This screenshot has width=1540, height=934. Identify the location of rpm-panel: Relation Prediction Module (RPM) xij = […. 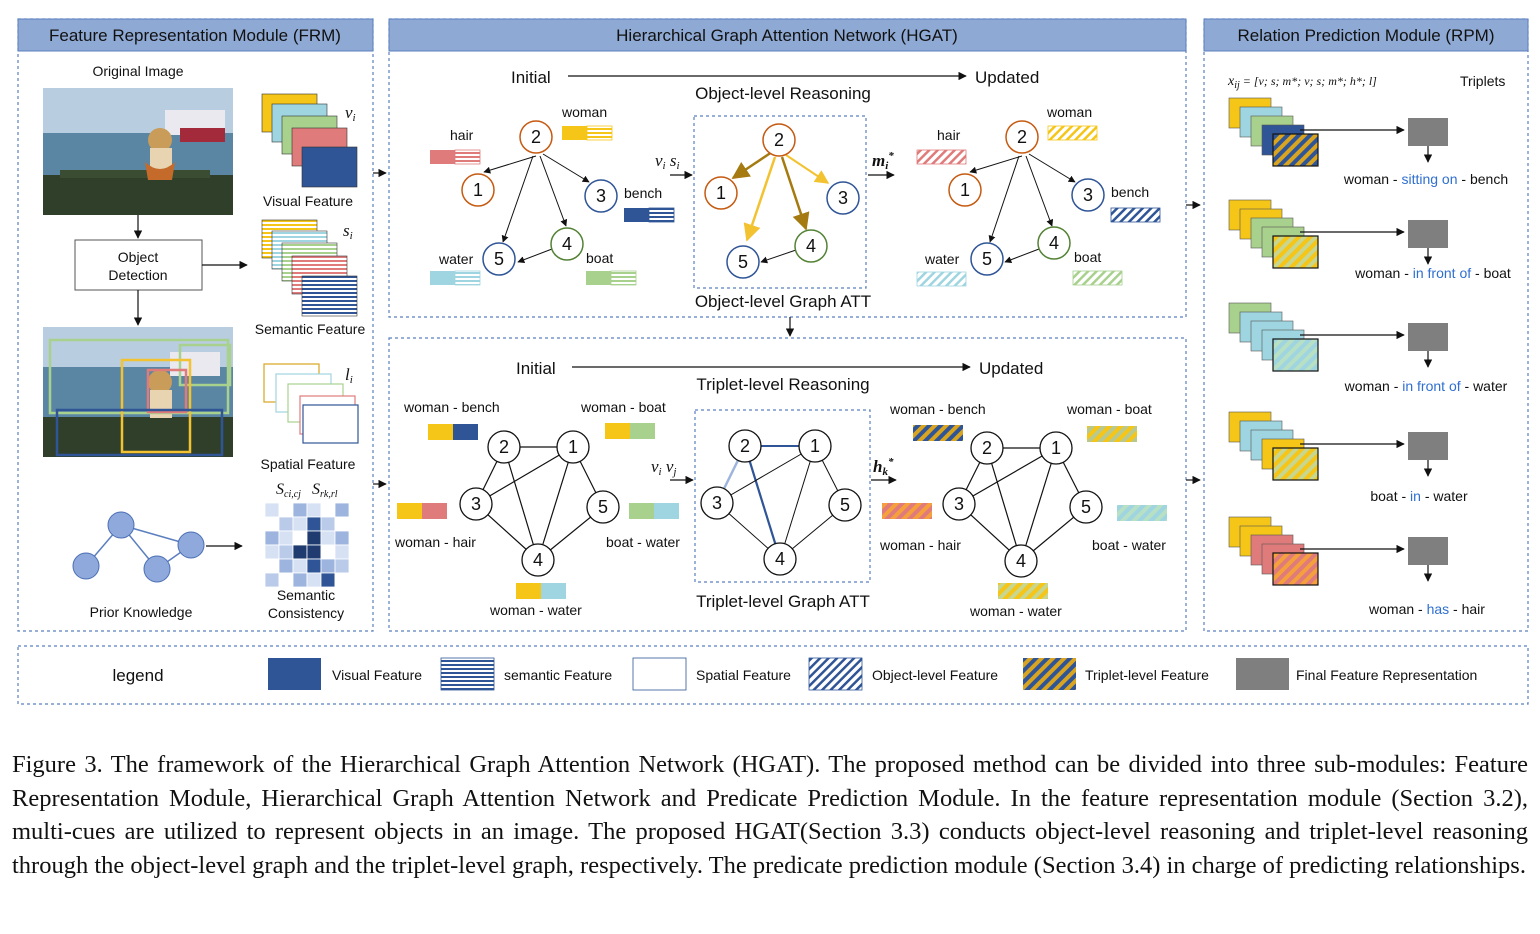
(1366, 325).